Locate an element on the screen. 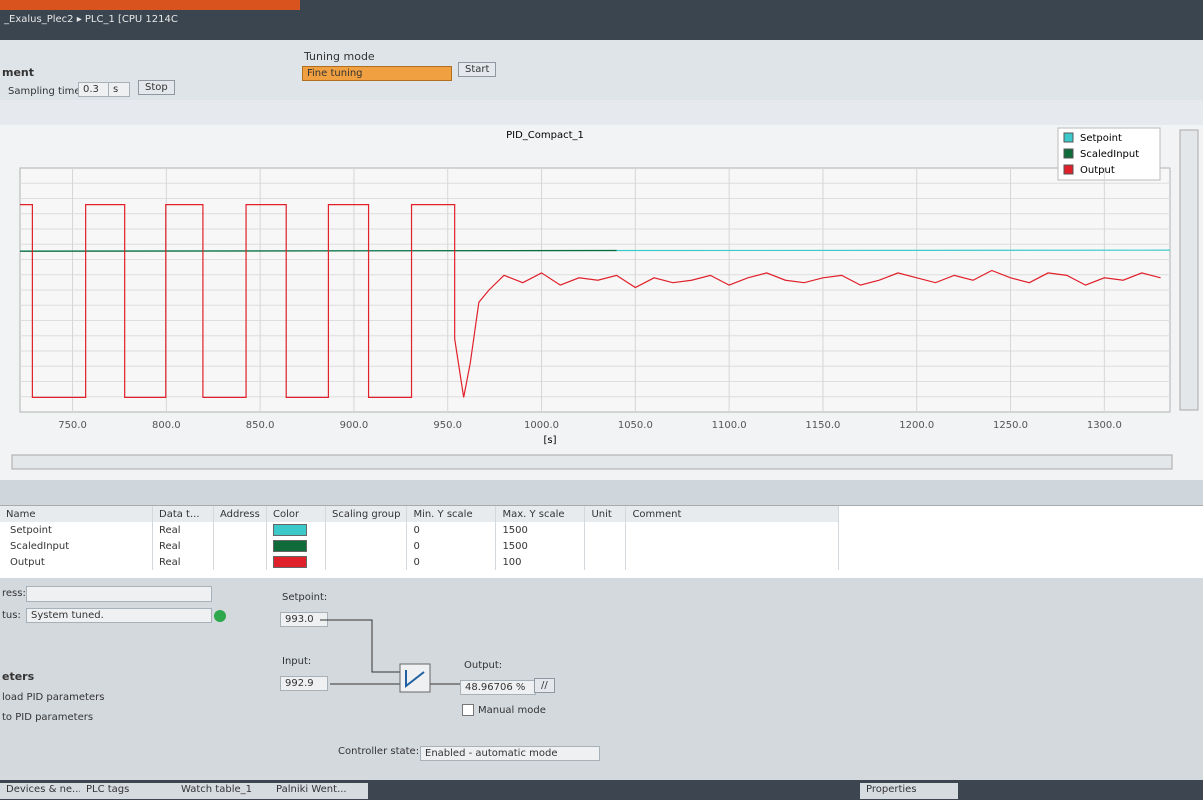  unit: % is located at coordinates (520, 687).